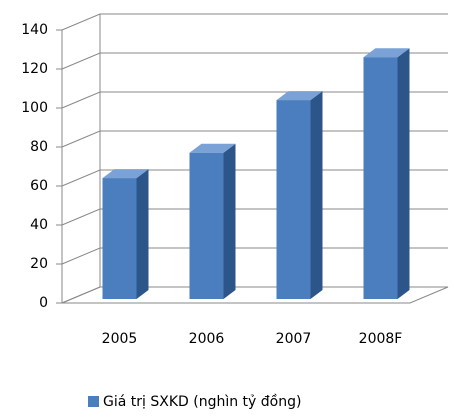 This screenshot has width=454, height=419. I want to click on y-tick-label: 140, so click(34, 30).